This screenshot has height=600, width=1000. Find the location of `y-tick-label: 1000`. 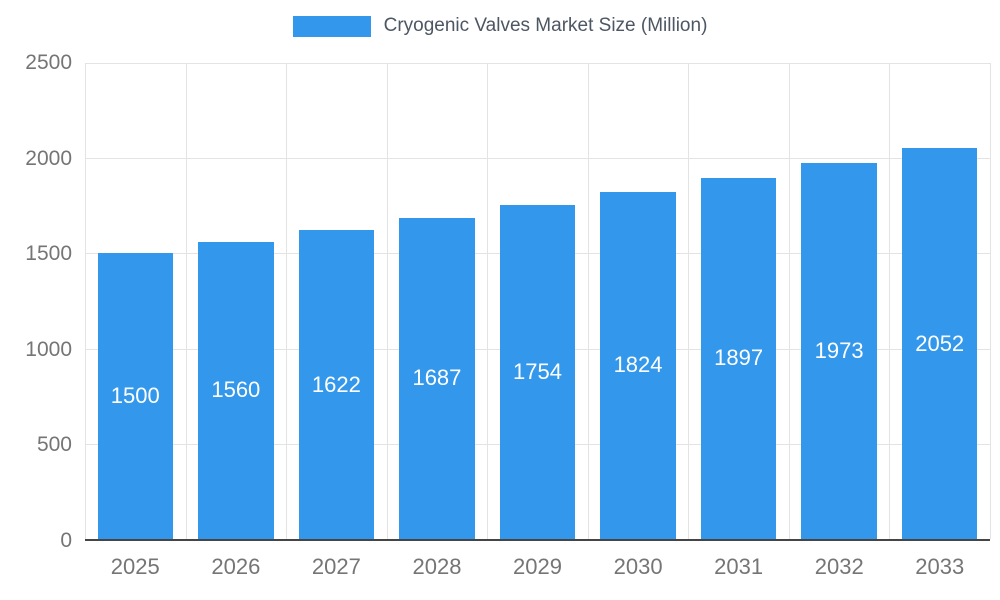

y-tick-label: 1000 is located at coordinates (48, 349).